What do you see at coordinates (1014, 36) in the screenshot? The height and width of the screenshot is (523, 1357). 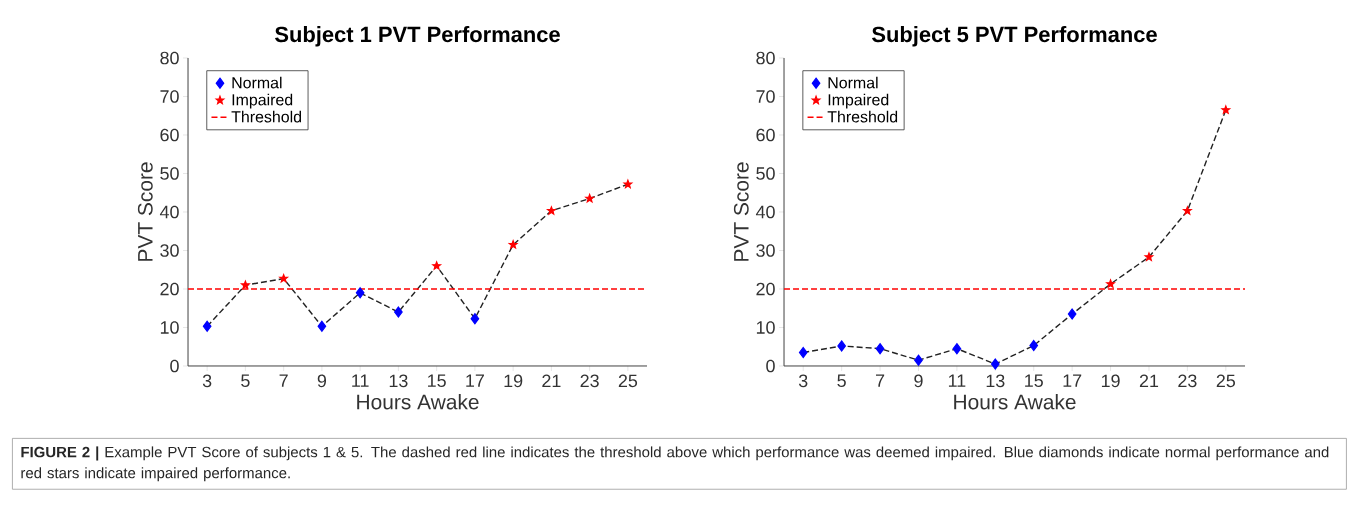 I see `chart-title: Subject 5 PVT Performance` at bounding box center [1014, 36].